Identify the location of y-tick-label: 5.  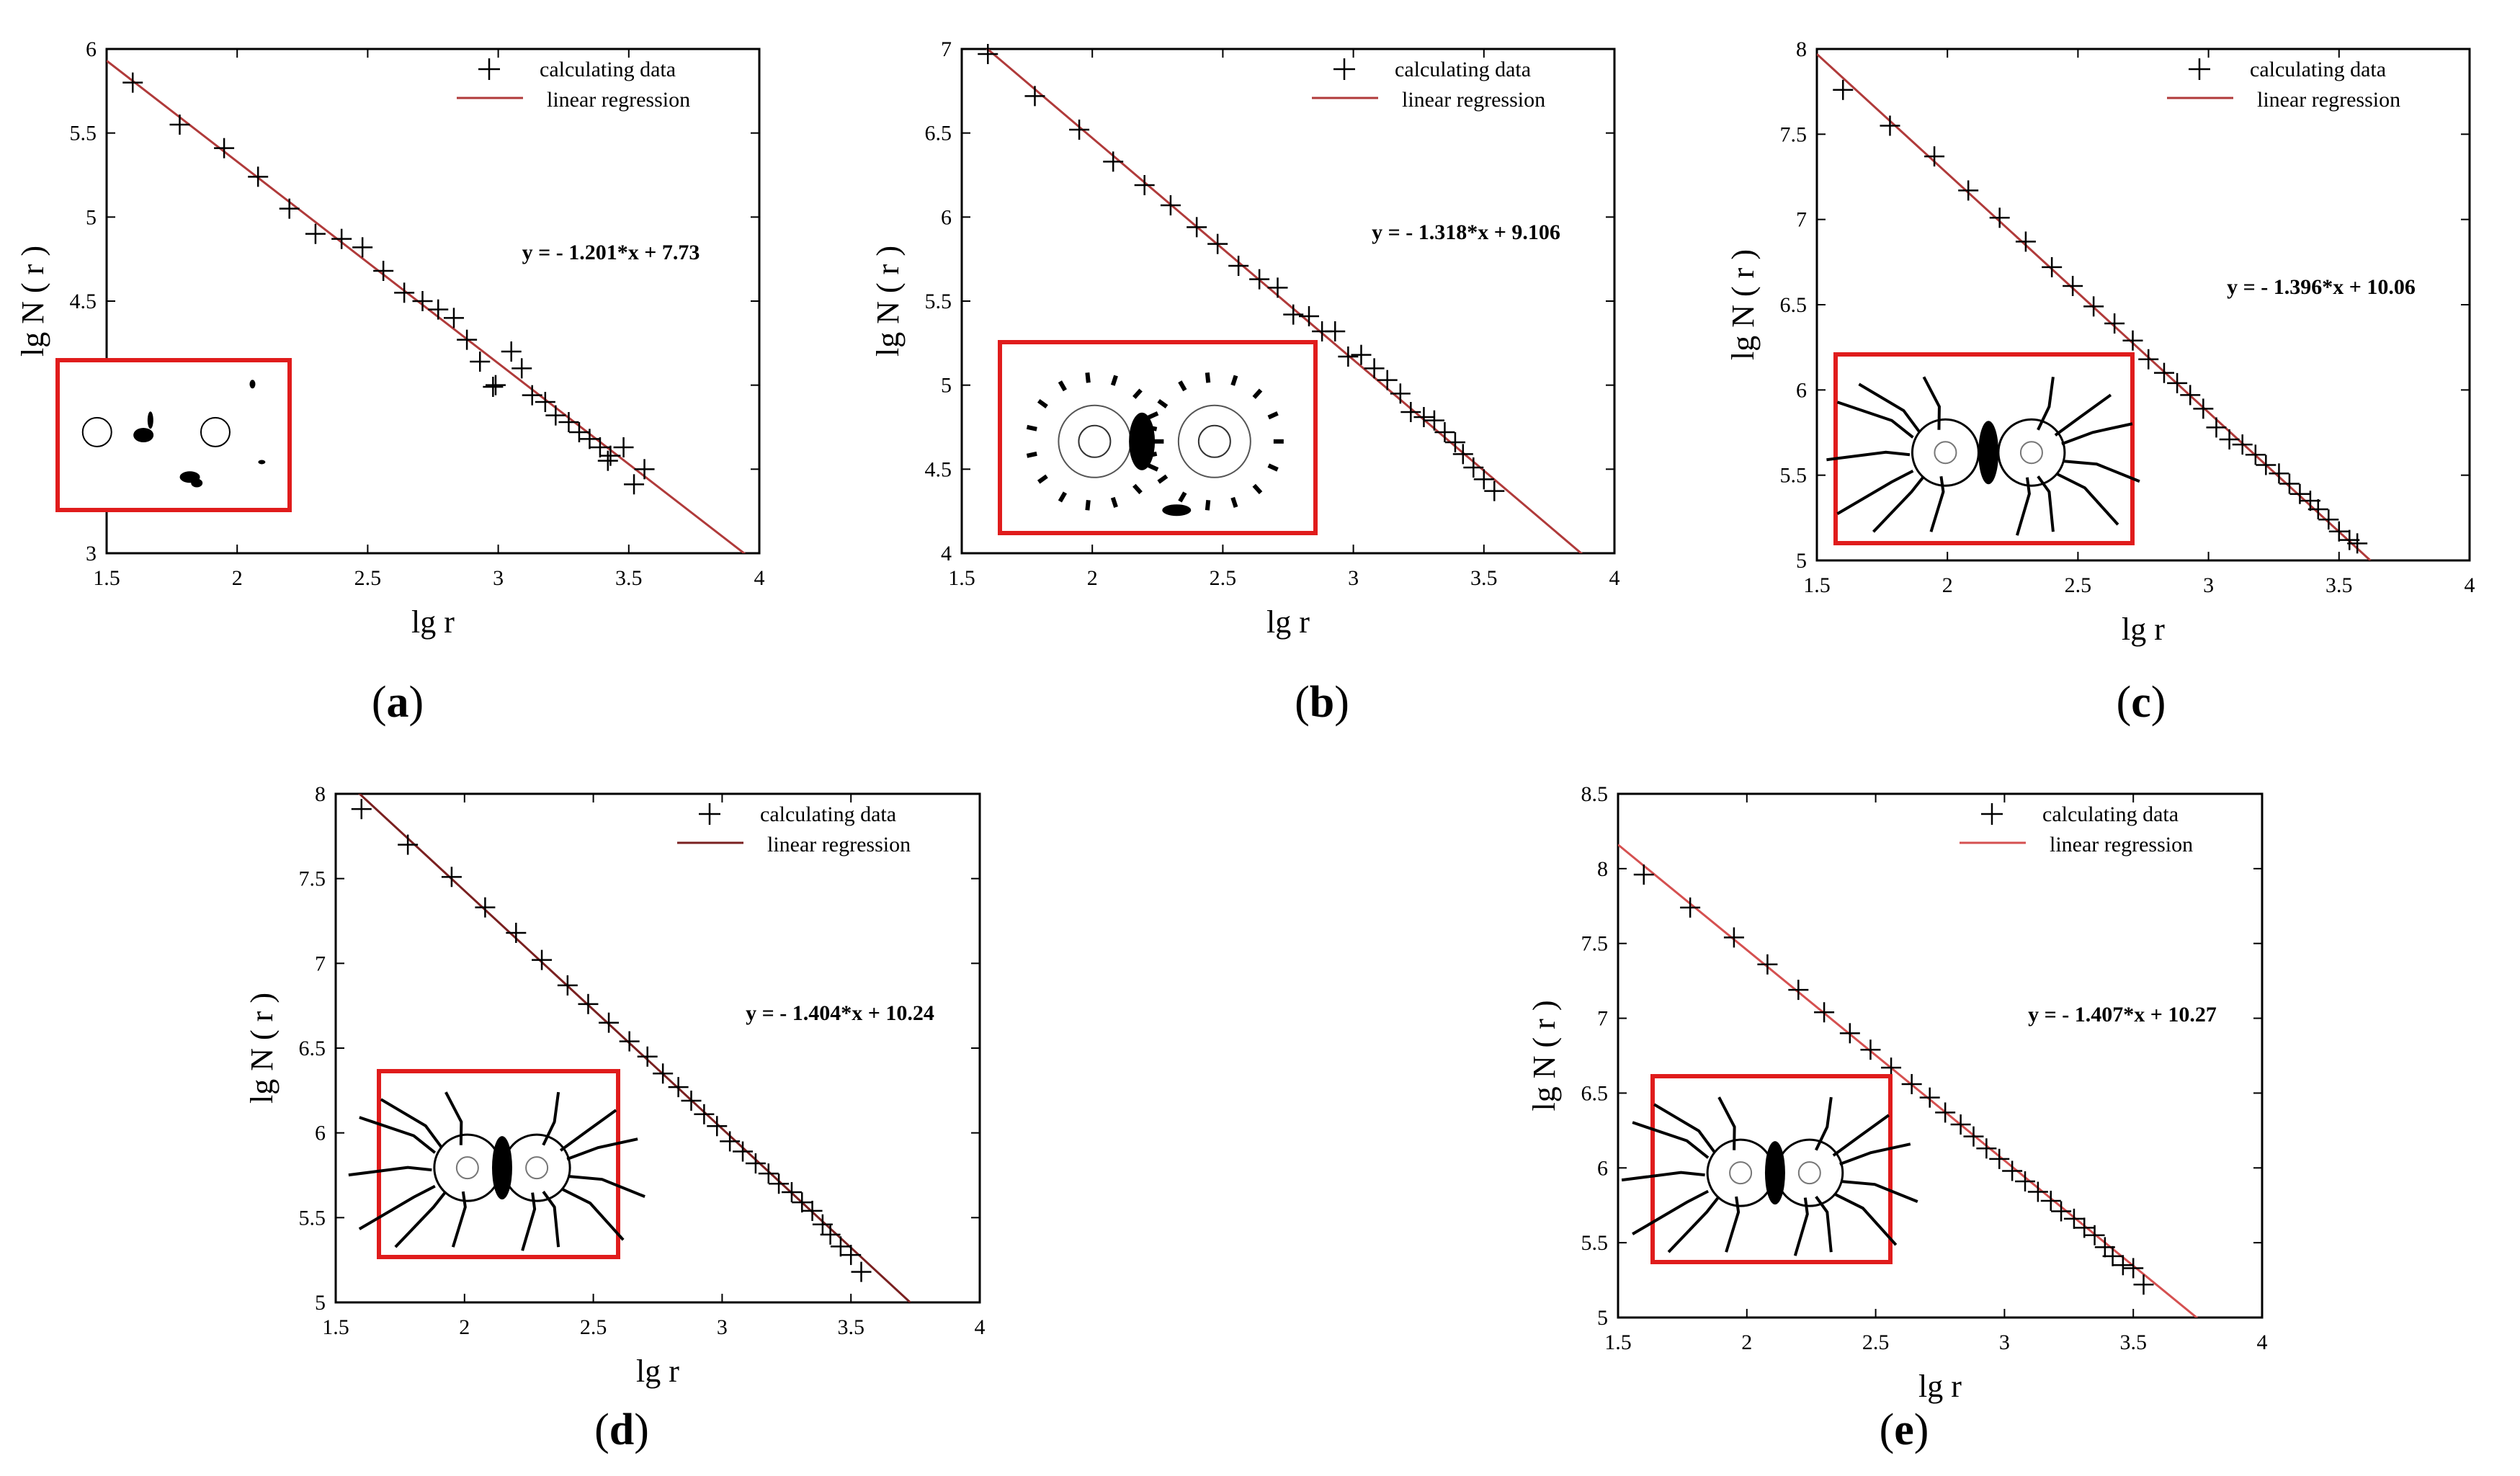
(1801, 561).